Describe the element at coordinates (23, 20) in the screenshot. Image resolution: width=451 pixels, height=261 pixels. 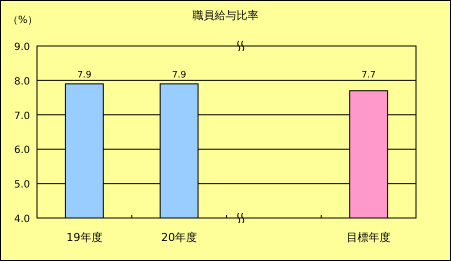
I see `y-axis-title: （%）` at that location.